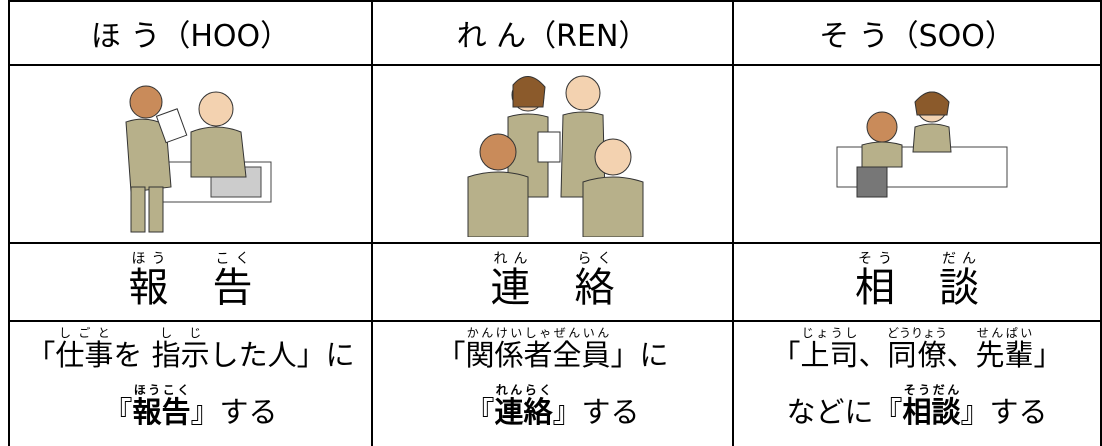  I want to click on ruby-reading: こく, so click(232, 259).